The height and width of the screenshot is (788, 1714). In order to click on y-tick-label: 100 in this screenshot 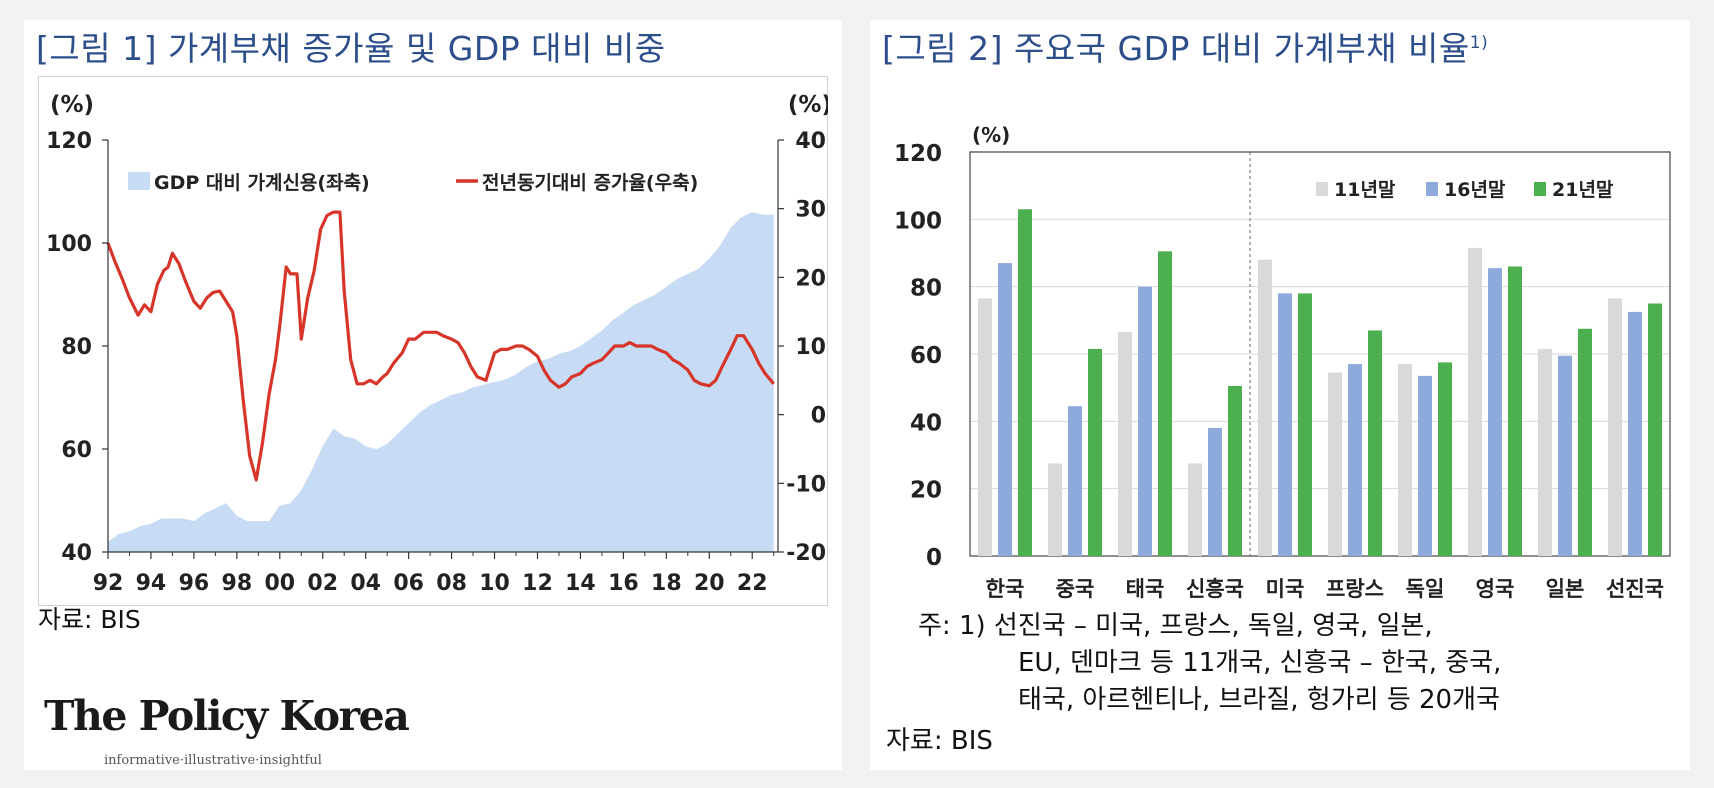, I will do `click(918, 221)`.